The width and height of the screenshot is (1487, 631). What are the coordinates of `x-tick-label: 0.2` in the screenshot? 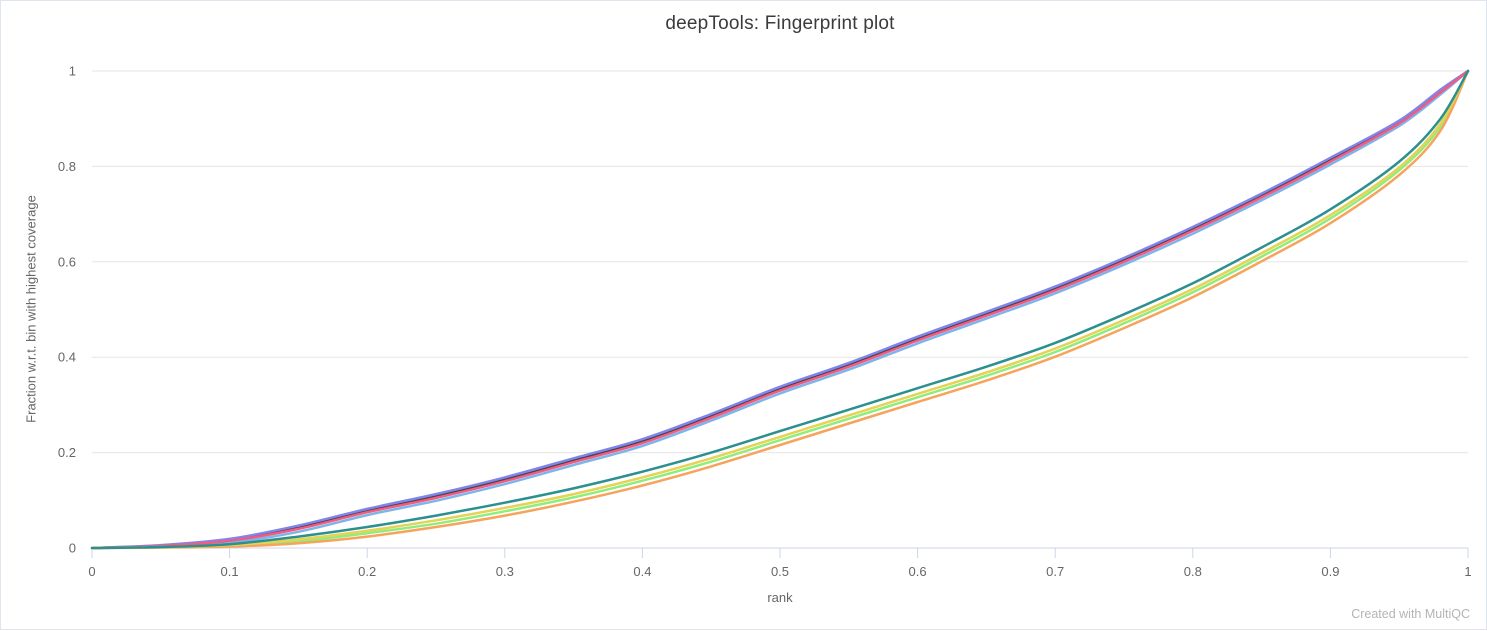 It's located at (367, 571).